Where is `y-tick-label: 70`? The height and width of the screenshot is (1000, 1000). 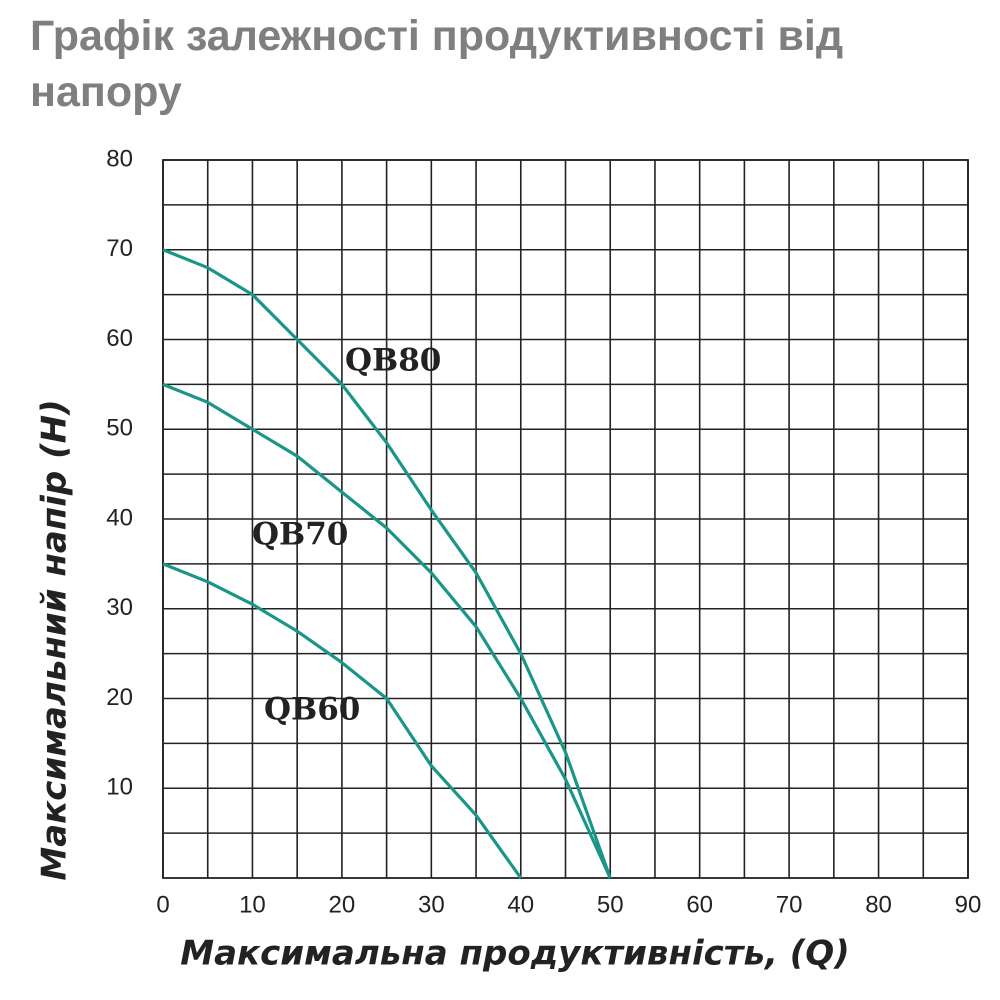 y-tick-label: 70 is located at coordinates (119, 248).